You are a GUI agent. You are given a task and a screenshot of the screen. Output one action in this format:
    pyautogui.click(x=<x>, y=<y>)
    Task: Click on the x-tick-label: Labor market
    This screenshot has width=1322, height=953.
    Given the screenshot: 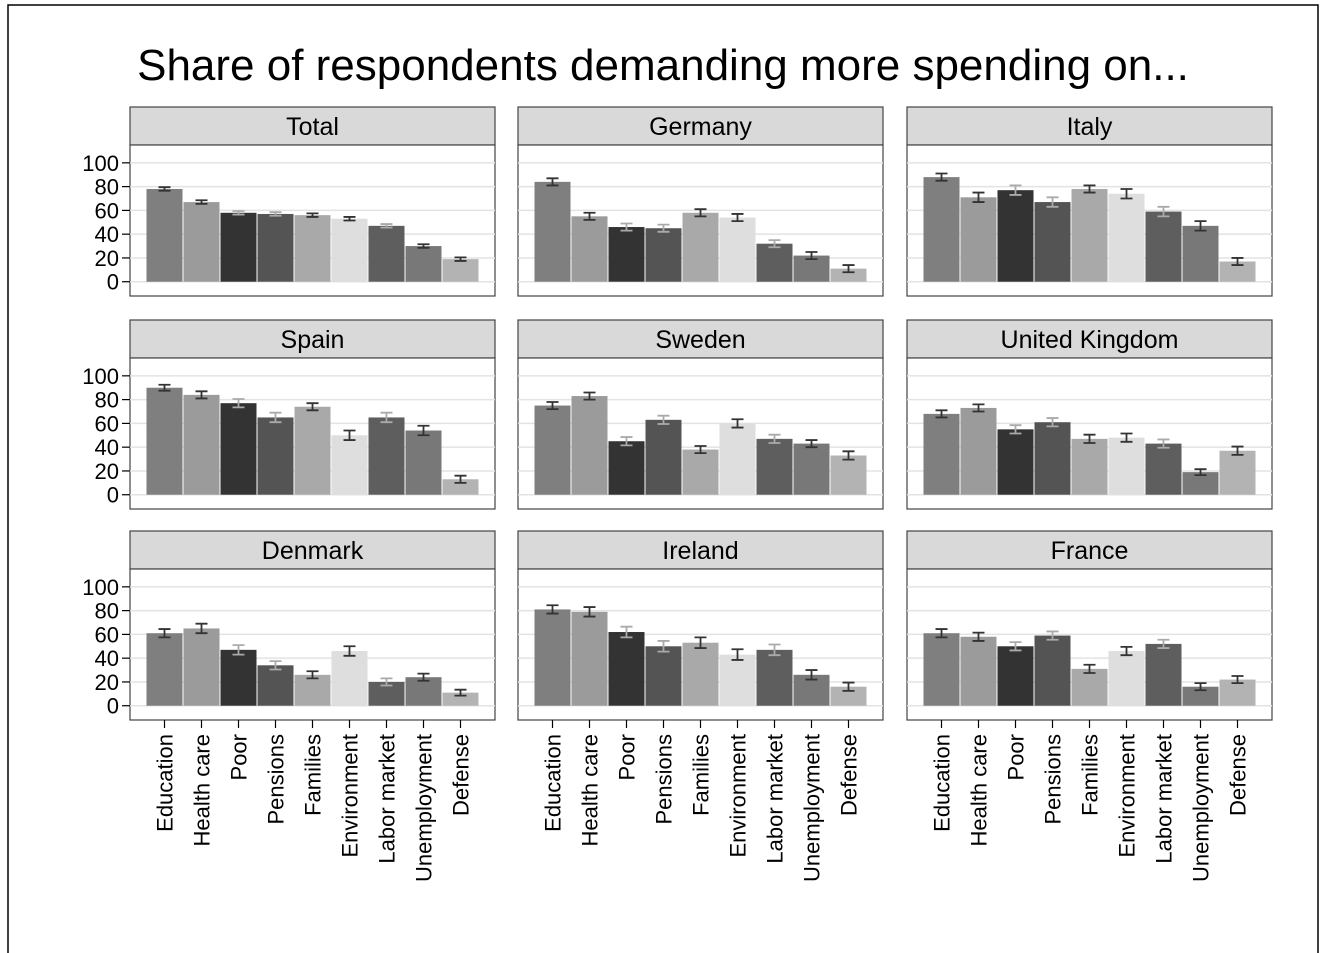 What is the action you would take?
    pyautogui.click(x=775, y=799)
    